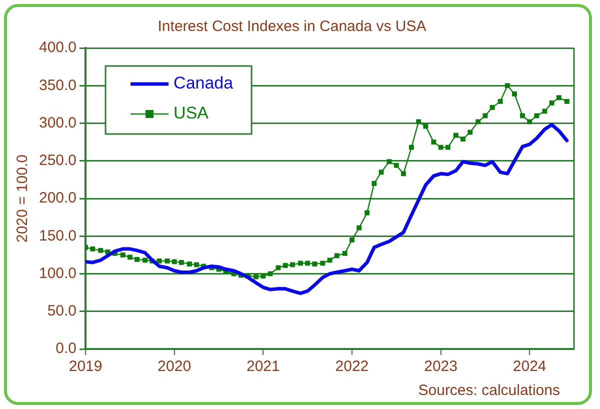 The width and height of the screenshot is (600, 409). Describe the element at coordinates (66, 349) in the screenshot. I see `y-tick-label: 0.0` at that location.